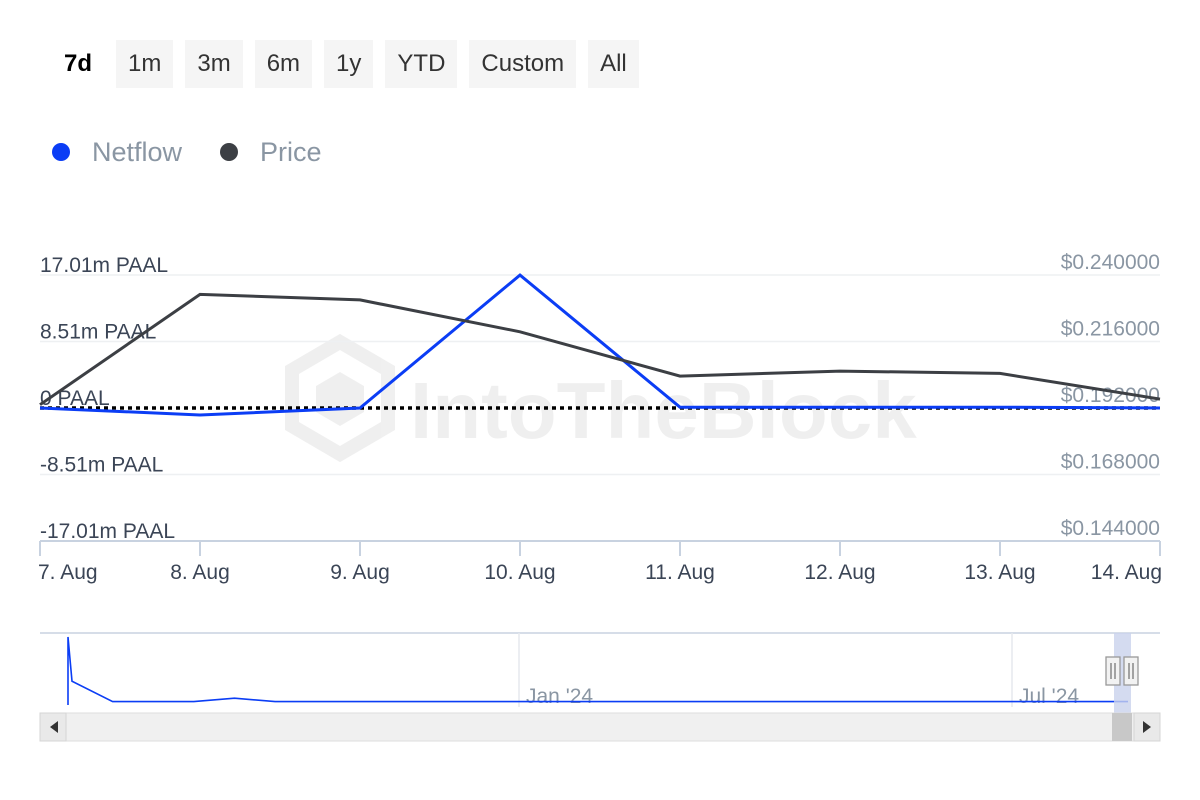 This screenshot has width=1200, height=800. What do you see at coordinates (291, 151) in the screenshot?
I see `legend-label: Price` at bounding box center [291, 151].